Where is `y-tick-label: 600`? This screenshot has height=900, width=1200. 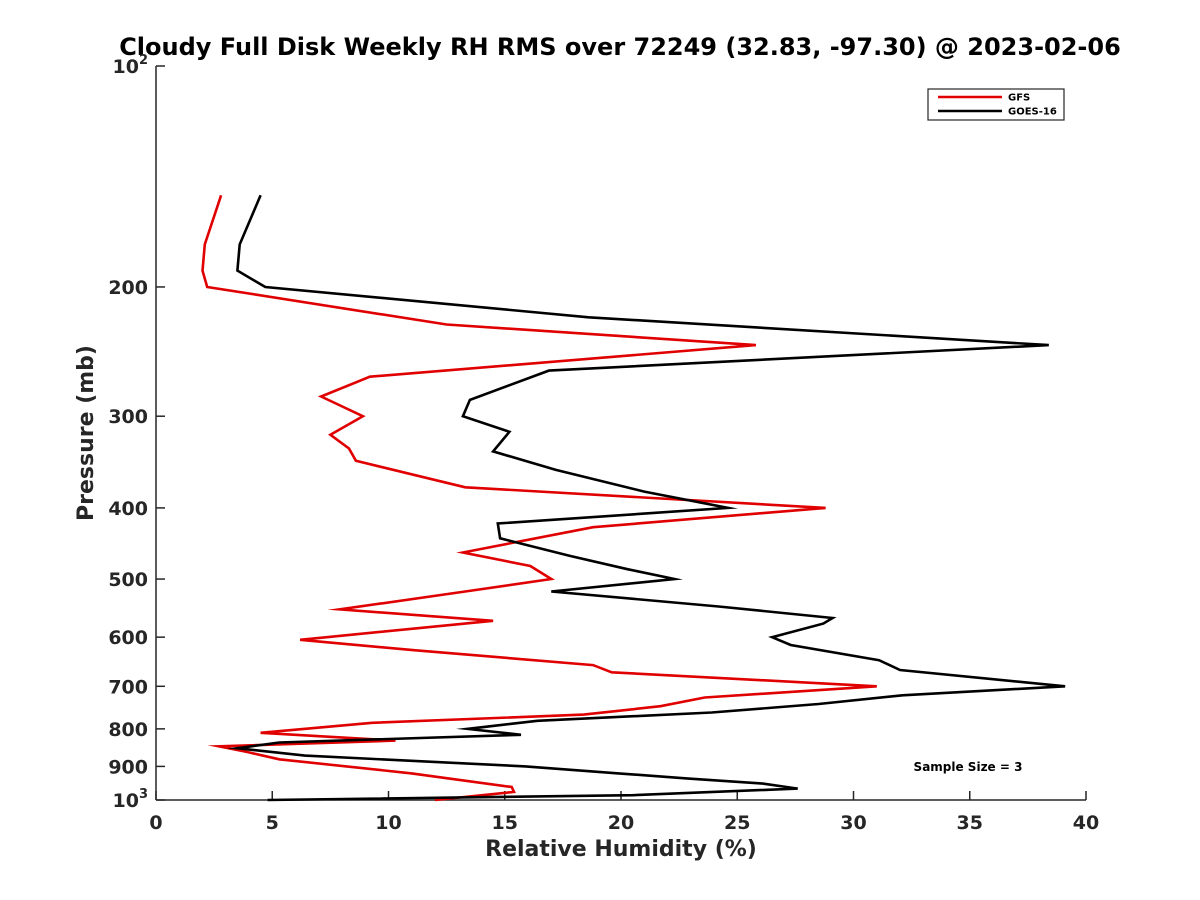
y-tick-label: 600 is located at coordinates (128, 638).